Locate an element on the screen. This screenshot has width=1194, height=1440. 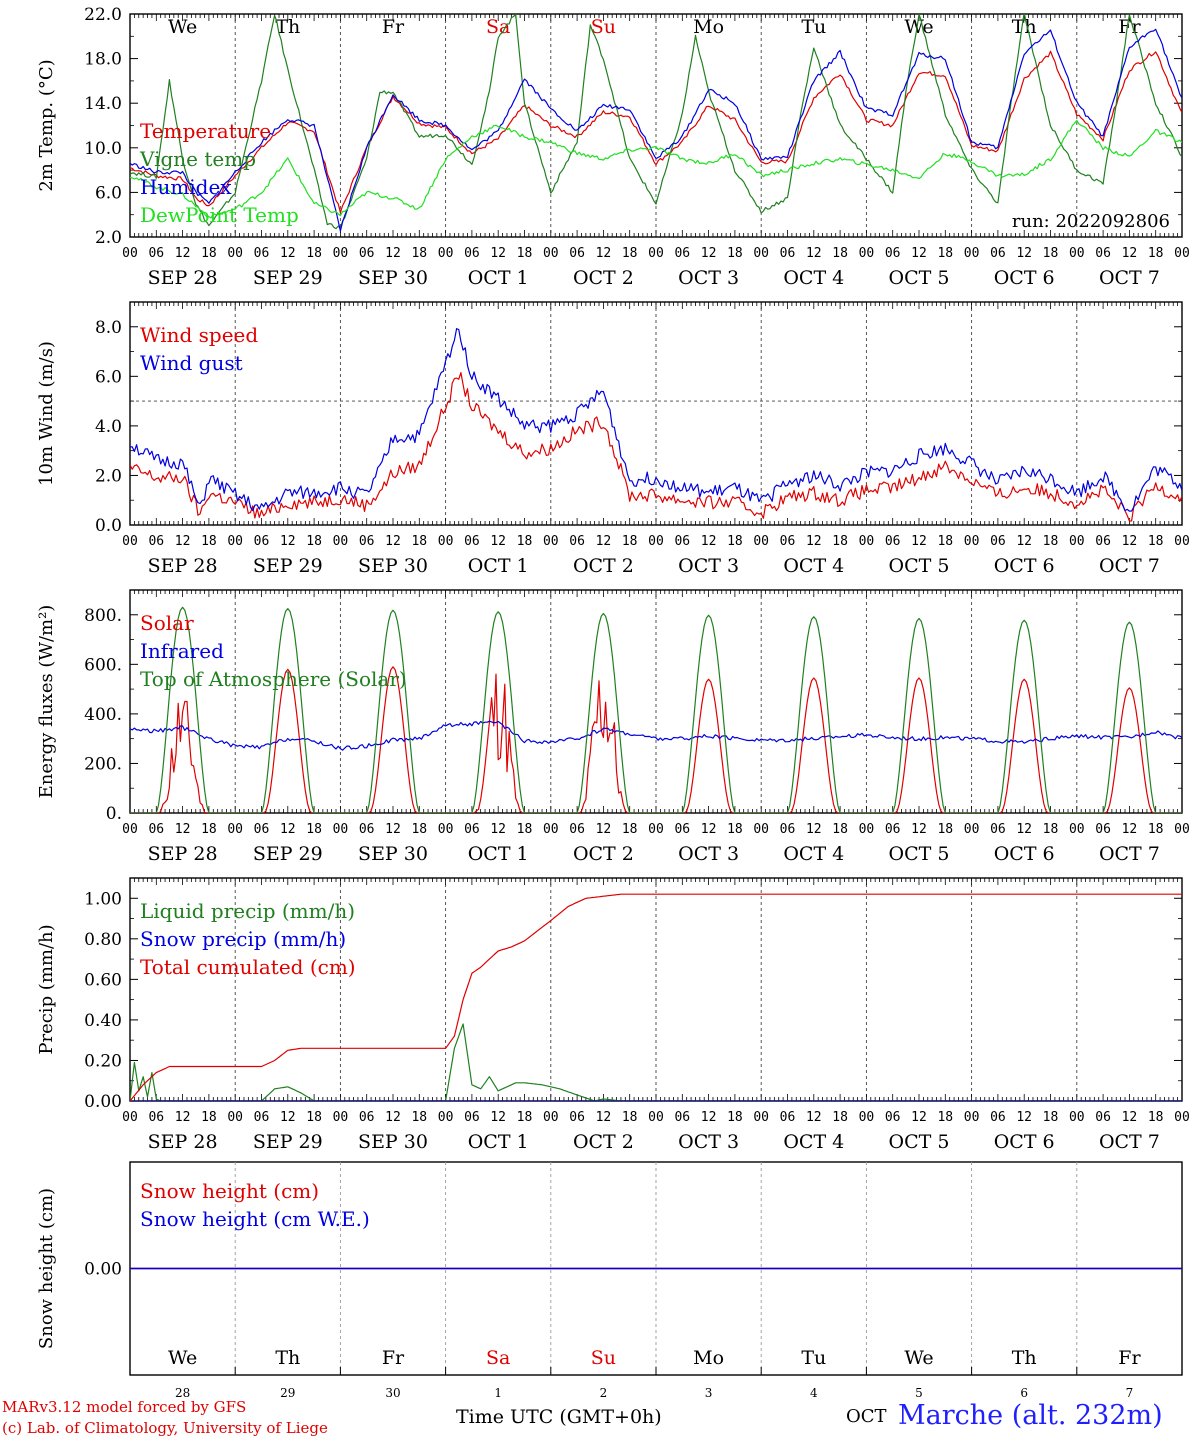
legend-entry: Snow height (cm W.E.) is located at coordinates (255, 1219).